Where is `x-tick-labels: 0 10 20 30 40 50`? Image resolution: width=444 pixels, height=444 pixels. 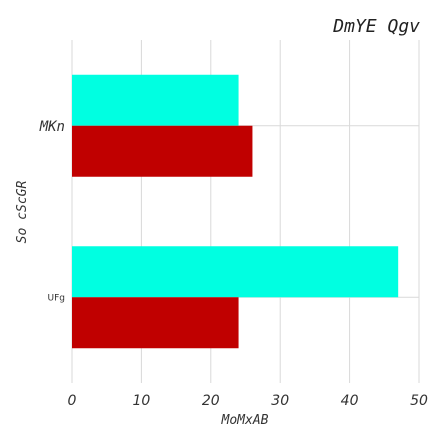 x-tick-labels: 0 10 20 30 40 50 is located at coordinates (248, 401).